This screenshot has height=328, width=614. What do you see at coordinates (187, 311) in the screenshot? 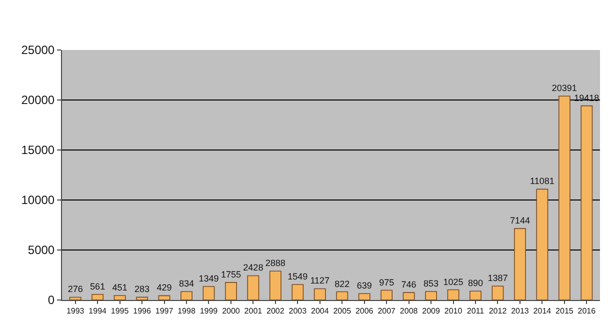
I see `x-tick-label: 1998` at bounding box center [187, 311].